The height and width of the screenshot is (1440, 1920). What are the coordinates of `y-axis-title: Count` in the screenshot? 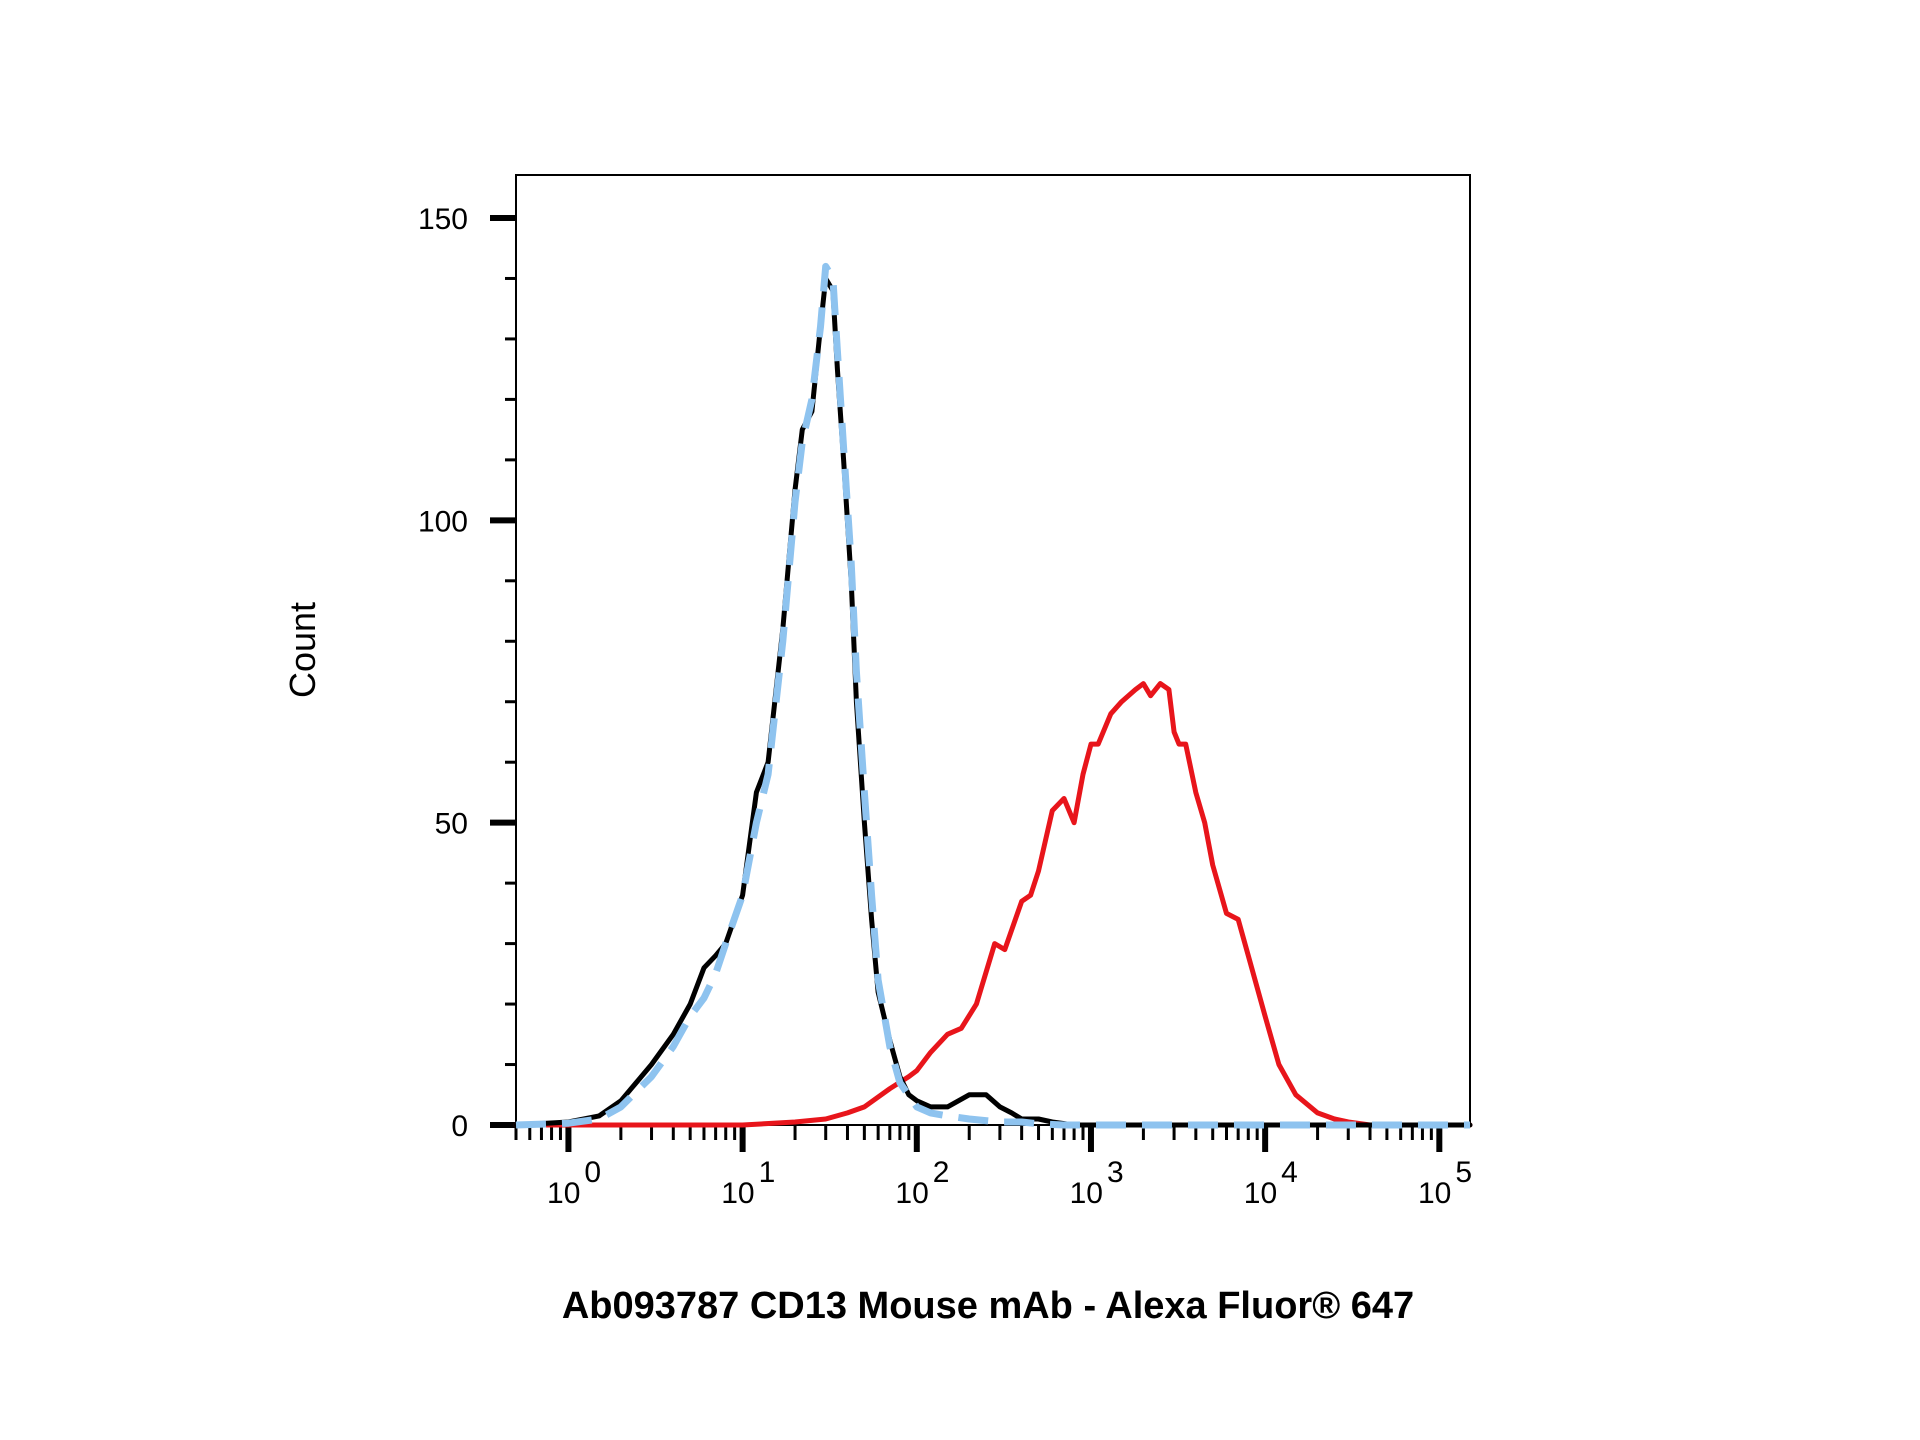 It's located at (302, 650).